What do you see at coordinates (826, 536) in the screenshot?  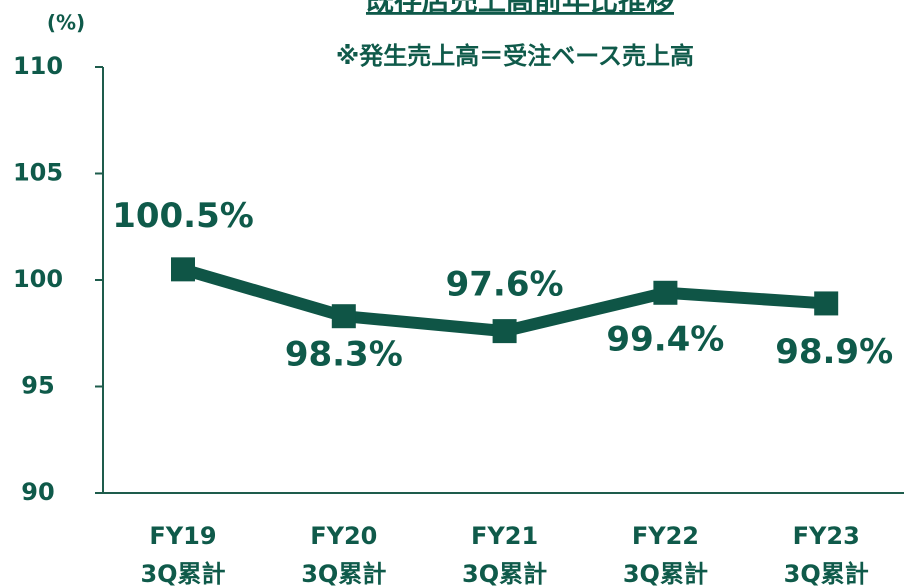 I see `x-tick-label: FY23` at bounding box center [826, 536].